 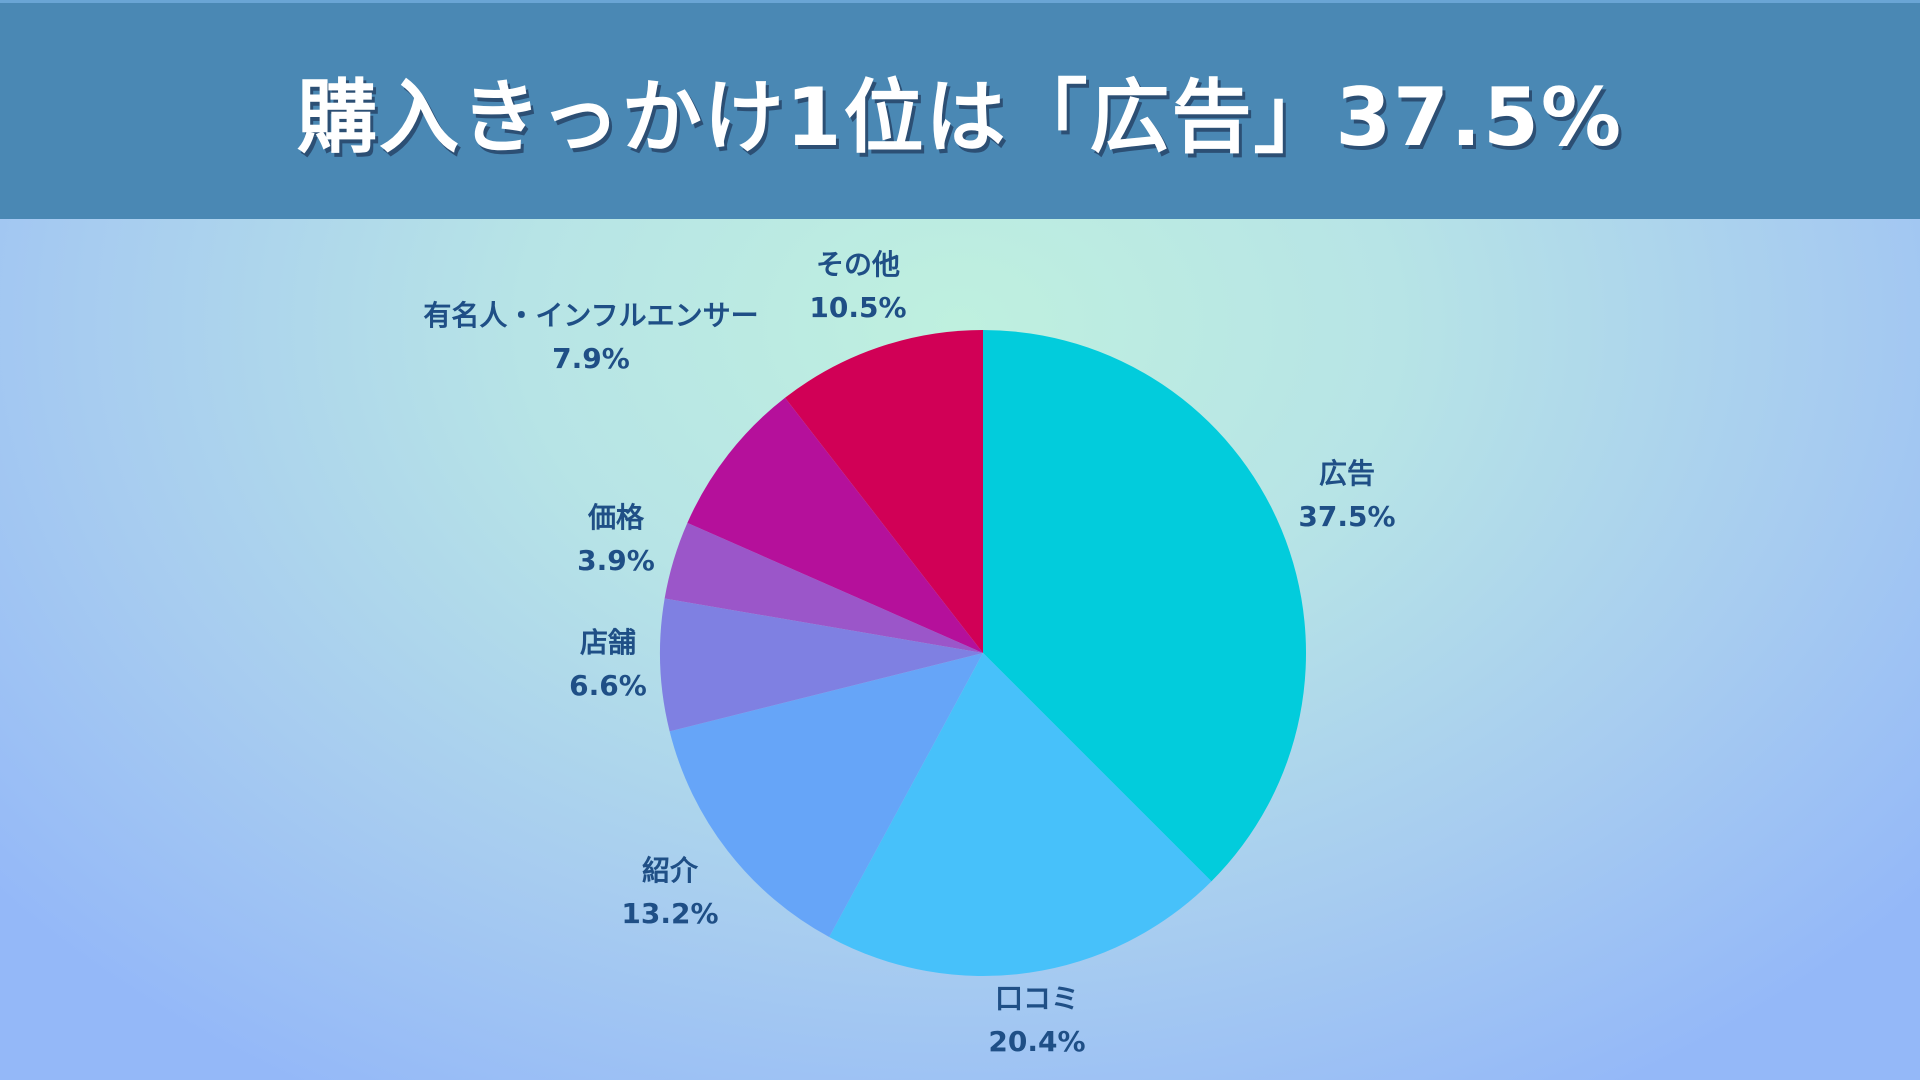 I want to click on slice-value-label: 13.2%, so click(x=669, y=913).